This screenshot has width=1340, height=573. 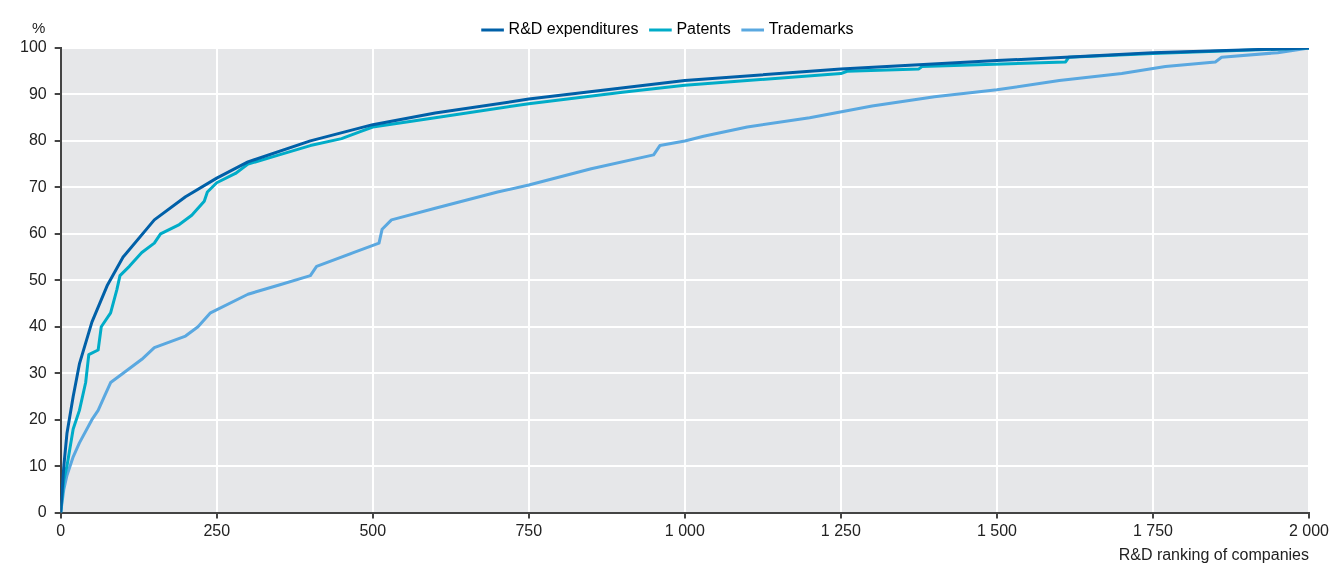 What do you see at coordinates (33, 47) in the screenshot?
I see `y-tick-label: 100` at bounding box center [33, 47].